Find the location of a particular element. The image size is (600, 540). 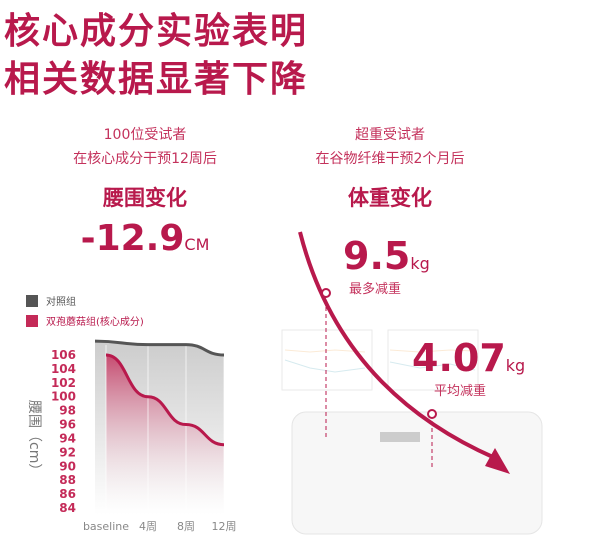

treatment-line is located at coordinates (165, 400).